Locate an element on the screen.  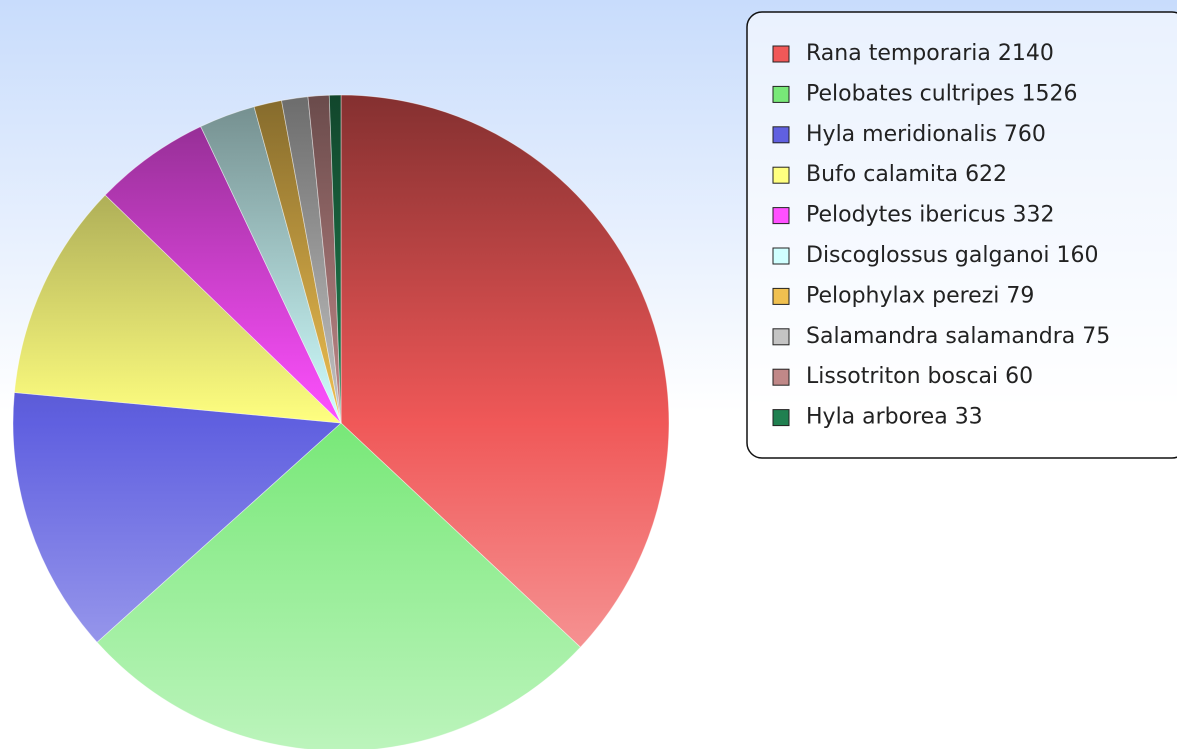
legend-label: Discoglossus galganoi is located at coordinates (927, 255).